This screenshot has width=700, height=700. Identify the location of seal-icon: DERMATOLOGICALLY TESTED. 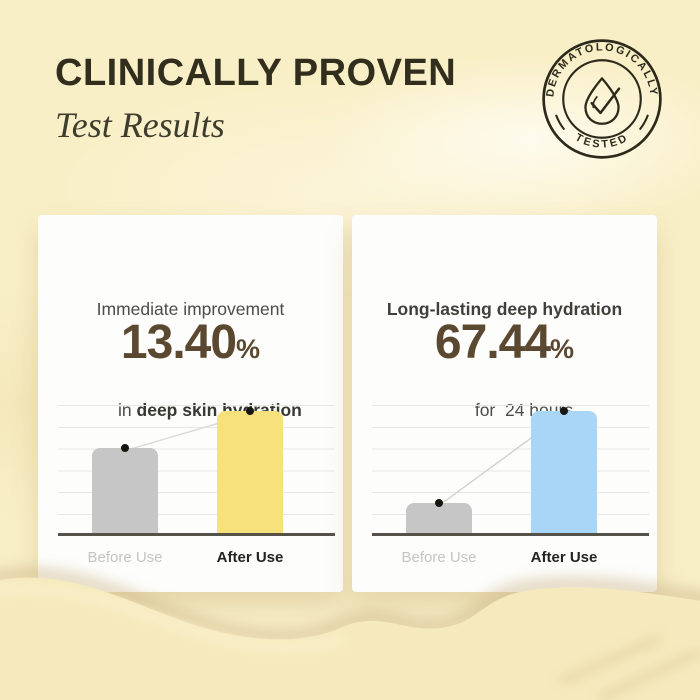
(602, 99).